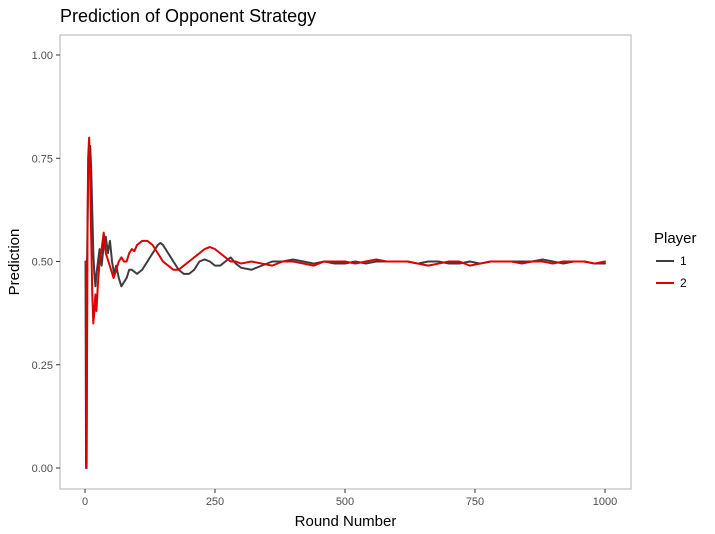 This screenshot has height=534, width=715. Describe the element at coordinates (42, 263) in the screenshot. I see `y-tick-label: 0.50` at that location.